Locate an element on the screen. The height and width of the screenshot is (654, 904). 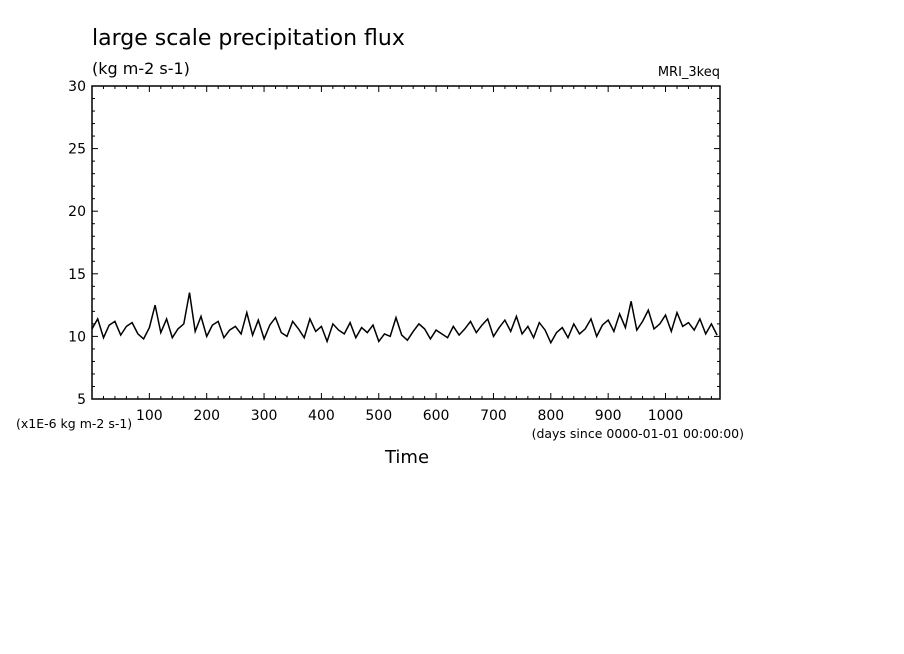
x-axis-title: Time is located at coordinates (406, 457).